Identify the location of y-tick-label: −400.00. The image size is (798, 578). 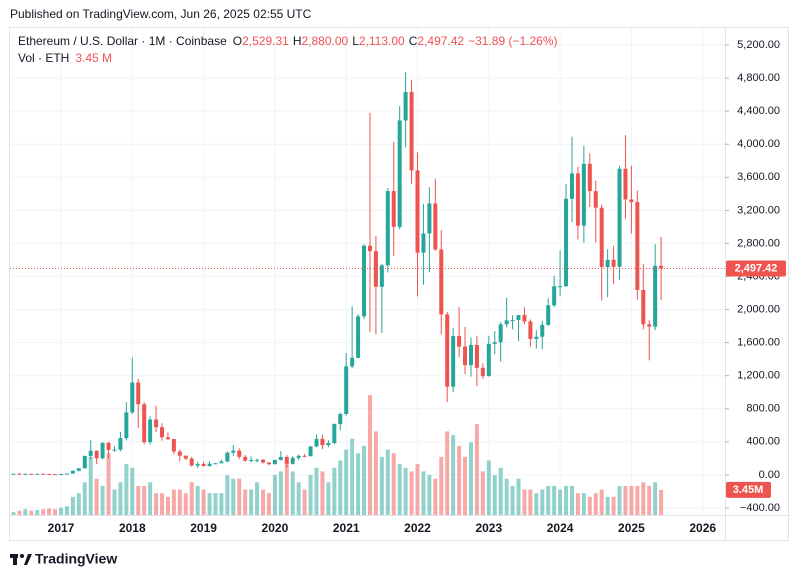
(760, 508).